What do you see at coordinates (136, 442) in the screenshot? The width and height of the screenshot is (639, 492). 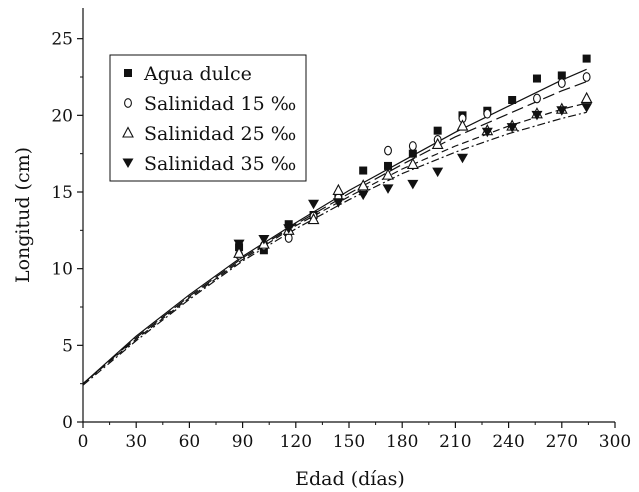 I see `x-tick-label: 30` at bounding box center [136, 442].